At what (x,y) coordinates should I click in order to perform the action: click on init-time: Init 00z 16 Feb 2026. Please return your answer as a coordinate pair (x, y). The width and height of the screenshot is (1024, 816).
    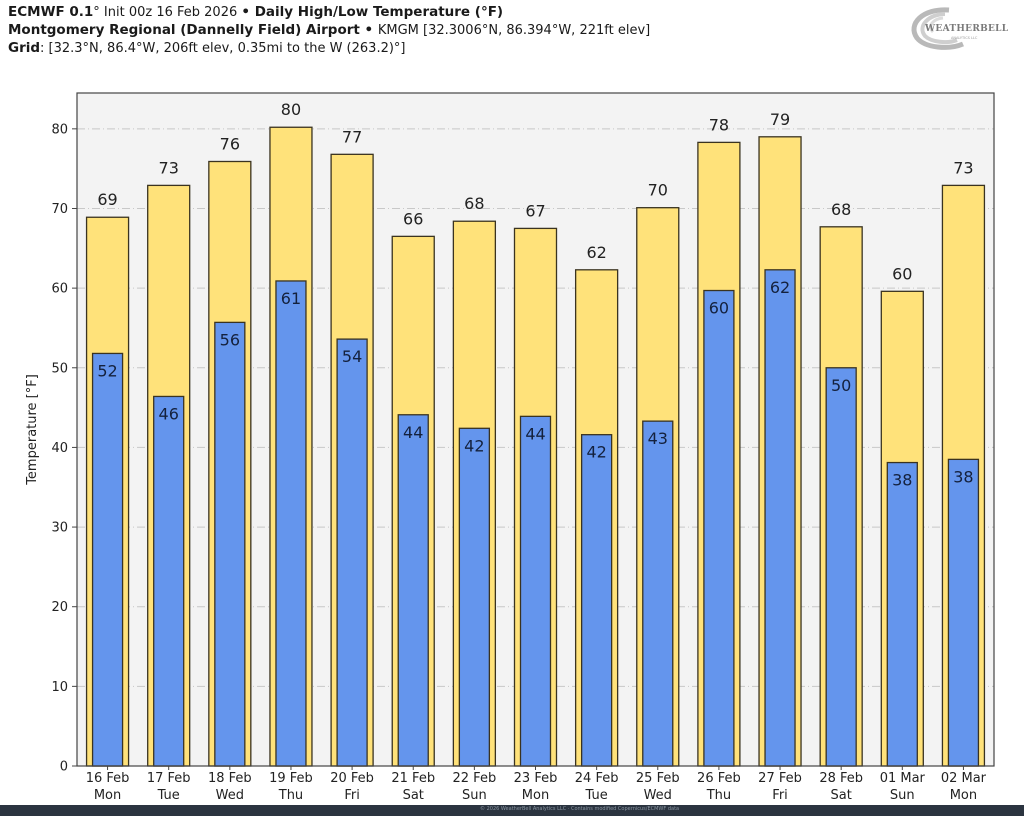
    Looking at the image, I should click on (170, 12).